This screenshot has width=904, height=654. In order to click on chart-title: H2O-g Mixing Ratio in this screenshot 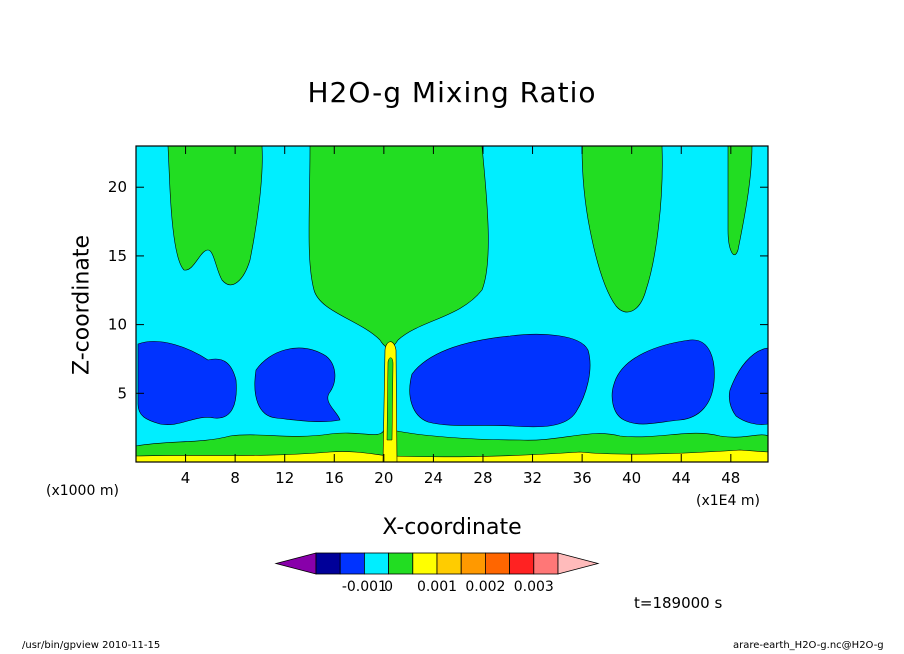, I will do `click(452, 92)`.